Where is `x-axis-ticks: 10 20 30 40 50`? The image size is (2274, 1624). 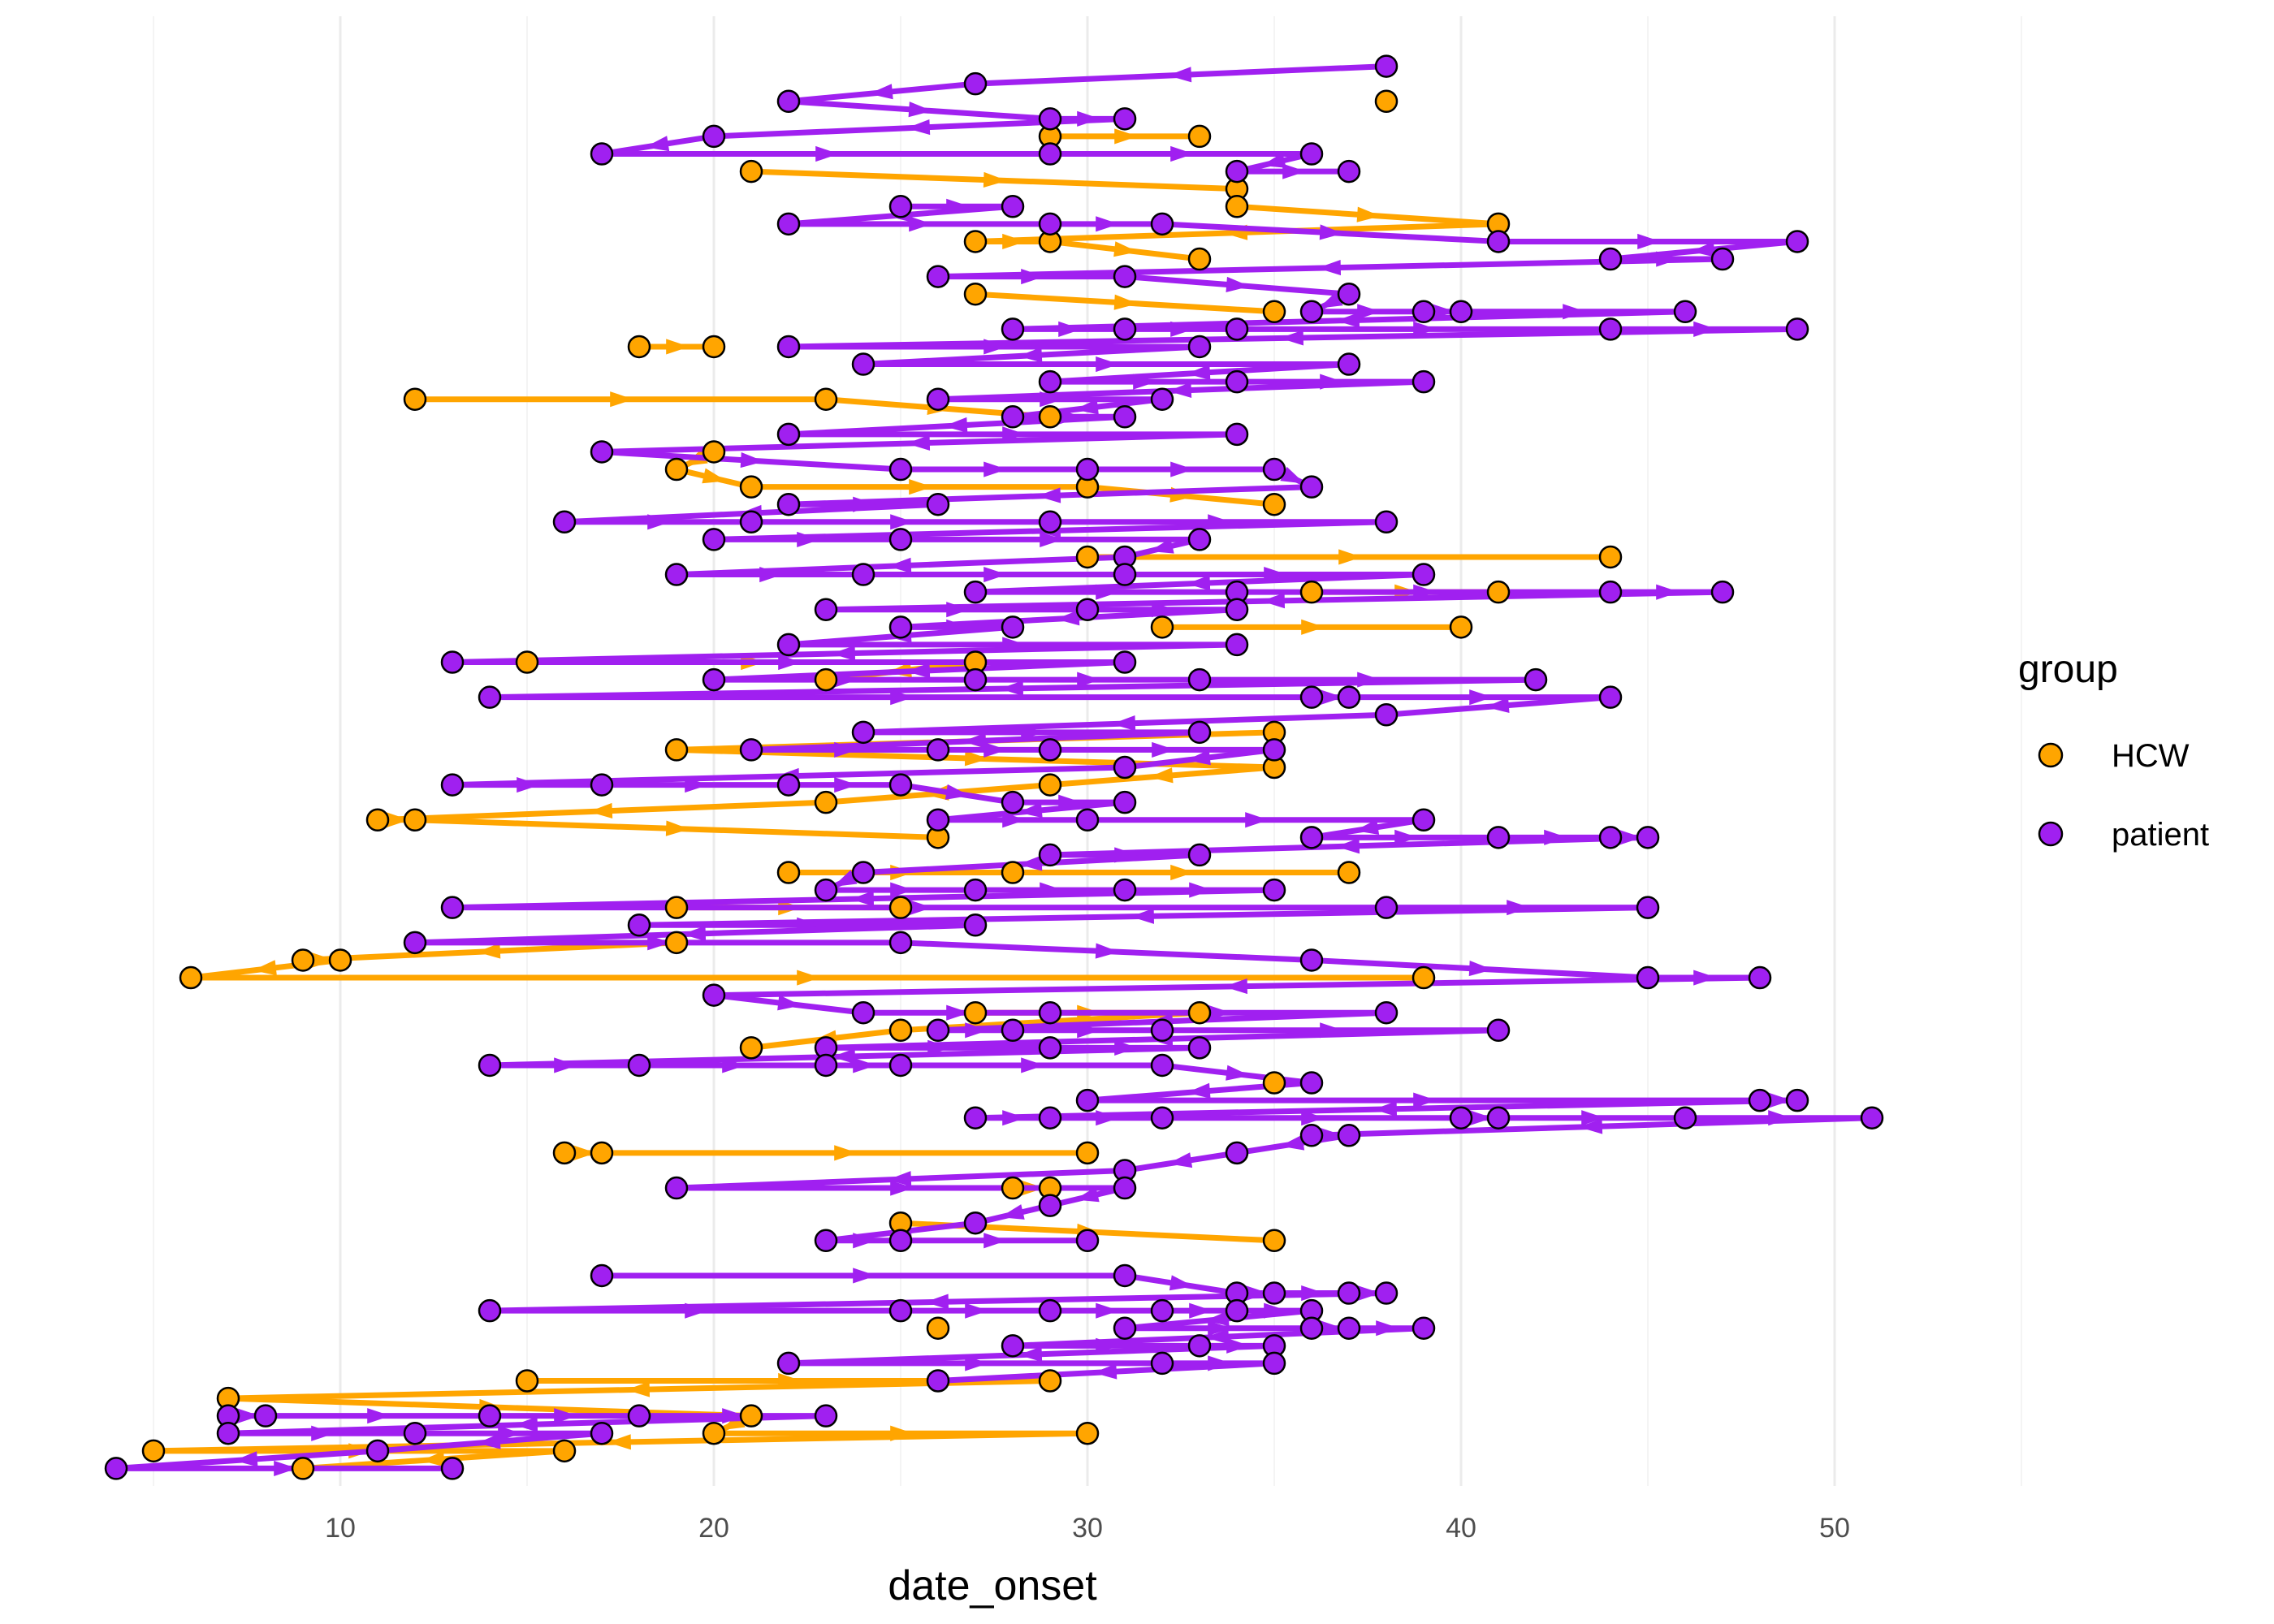 x-axis-ticks: 10 20 30 40 50 is located at coordinates (1087, 1529).